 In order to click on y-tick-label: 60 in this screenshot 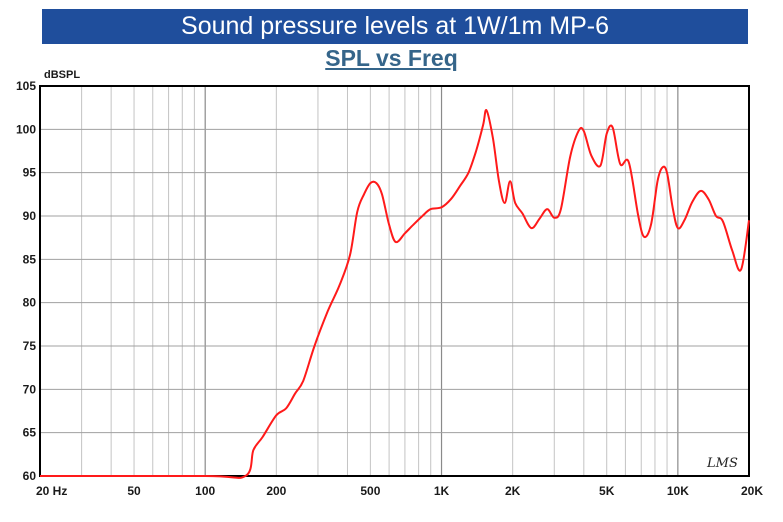, I will do `click(30, 476)`.